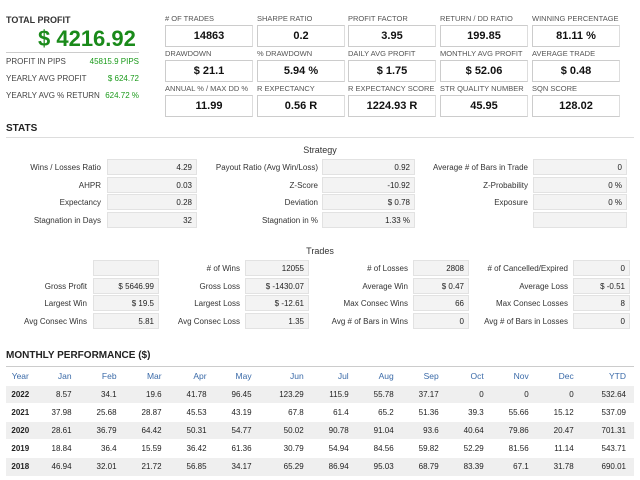  What do you see at coordinates (526, 321) in the screenshot?
I see `stat-label: Avg # of Bars in Losses` at bounding box center [526, 321].